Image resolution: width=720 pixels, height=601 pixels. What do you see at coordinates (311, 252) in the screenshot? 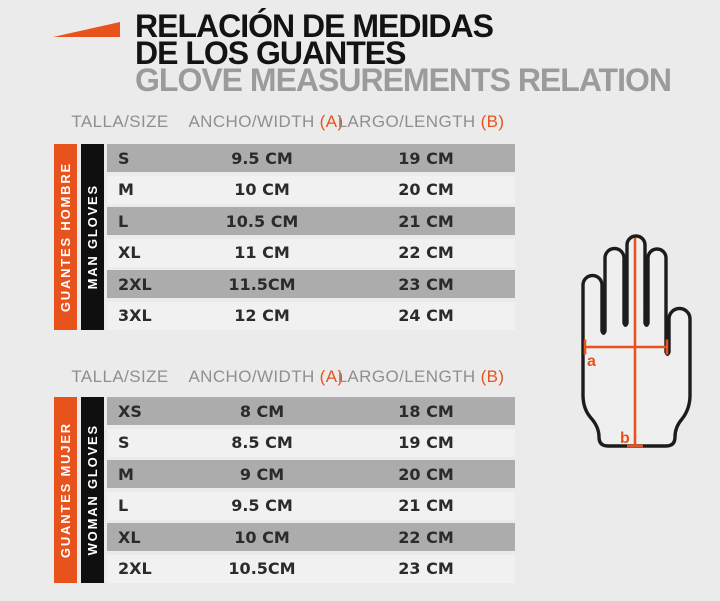
I see `table-row: XL 11 CM 22 CM` at bounding box center [311, 252].